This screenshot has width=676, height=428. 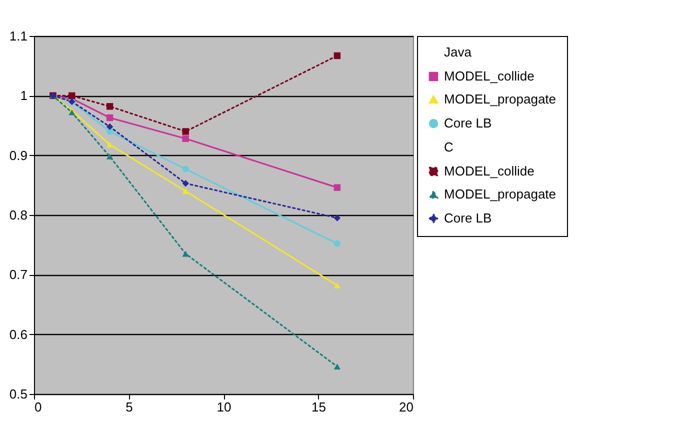 What do you see at coordinates (129, 407) in the screenshot?
I see `x-tick-label: 5` at bounding box center [129, 407].